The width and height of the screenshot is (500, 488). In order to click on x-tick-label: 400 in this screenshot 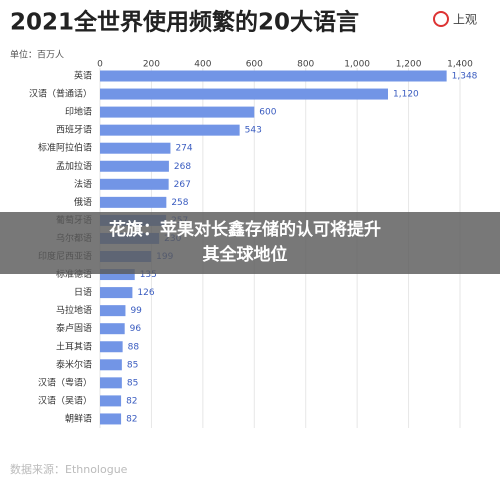, I will do `click(202, 65)`.